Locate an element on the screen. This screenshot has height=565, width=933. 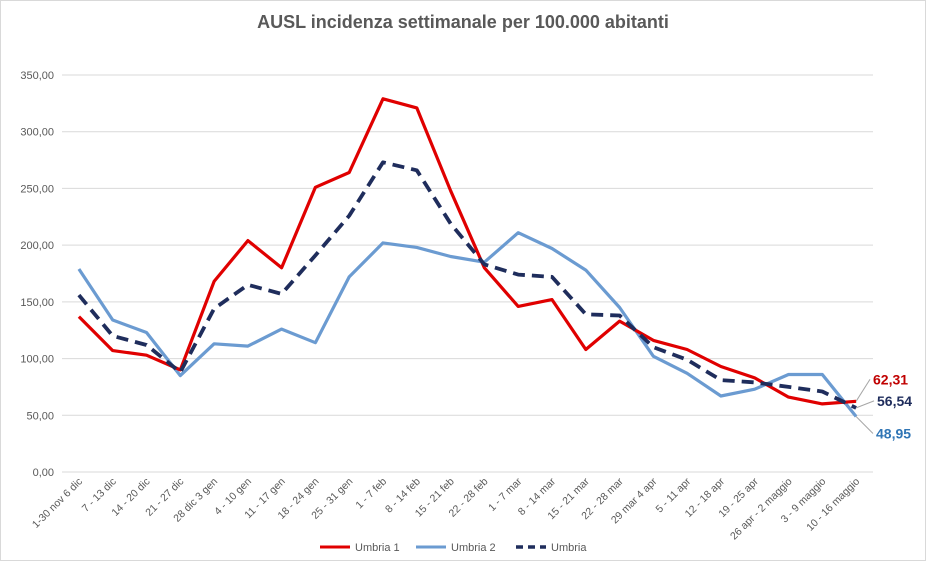
x-tick-label: 1-30 nov 6 dic is located at coordinates (57, 503).